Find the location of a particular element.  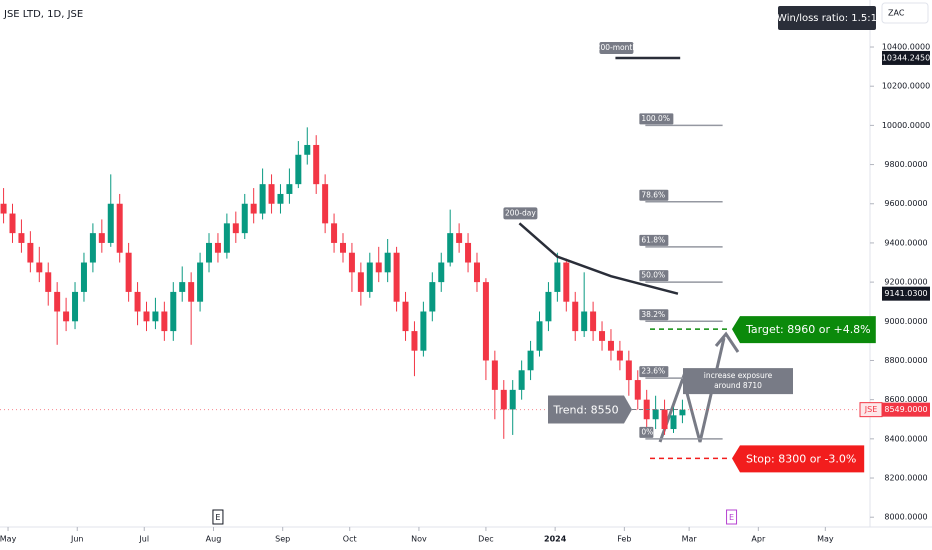

currency-box is located at coordinates (905, 13).